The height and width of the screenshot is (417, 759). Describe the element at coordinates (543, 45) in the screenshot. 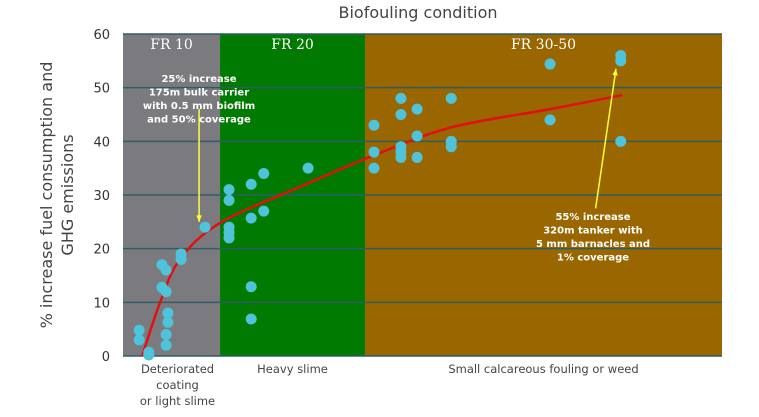

I see `region-label: FR 30-50` at that location.